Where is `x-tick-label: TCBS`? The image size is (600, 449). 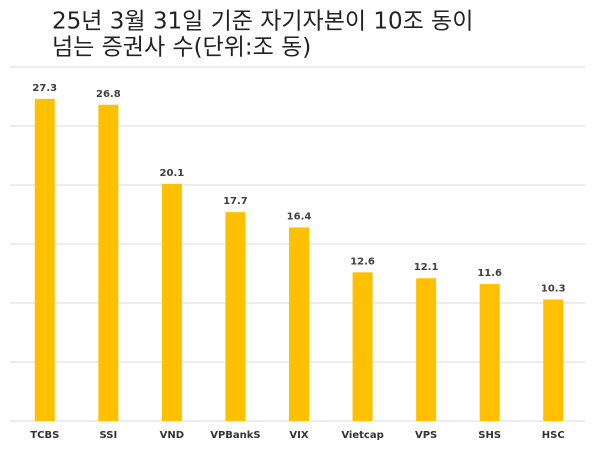 x-tick-label: TCBS is located at coordinates (44, 435).